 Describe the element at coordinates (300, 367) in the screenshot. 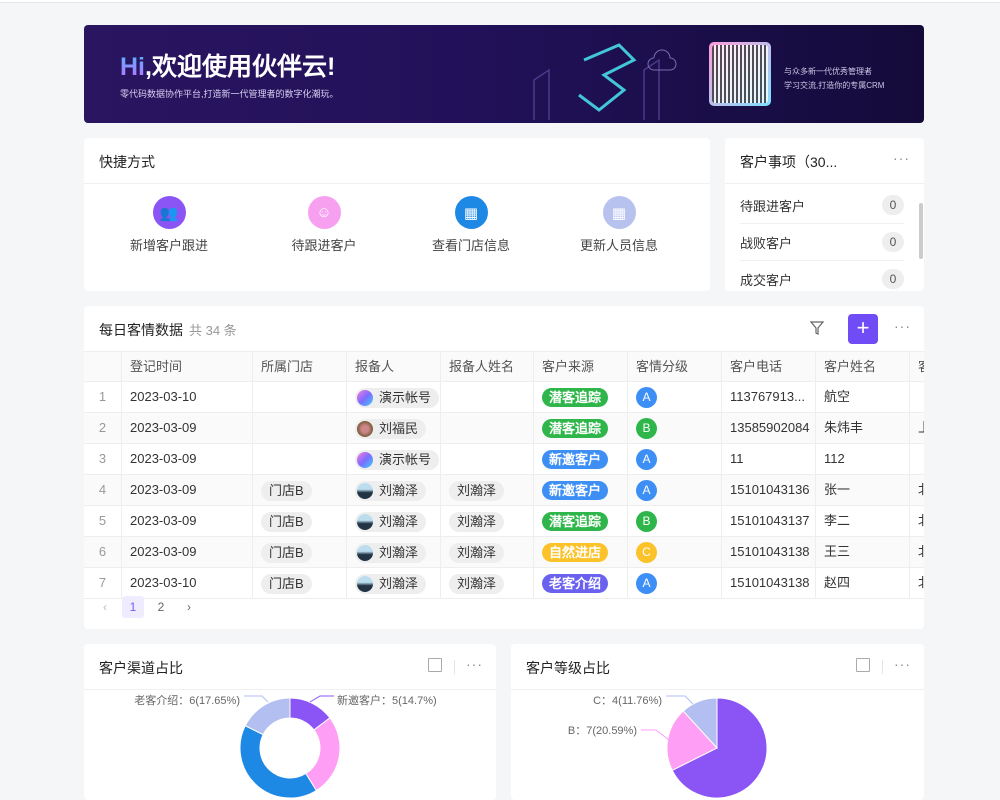

I see `column-header: 所属门店` at that location.